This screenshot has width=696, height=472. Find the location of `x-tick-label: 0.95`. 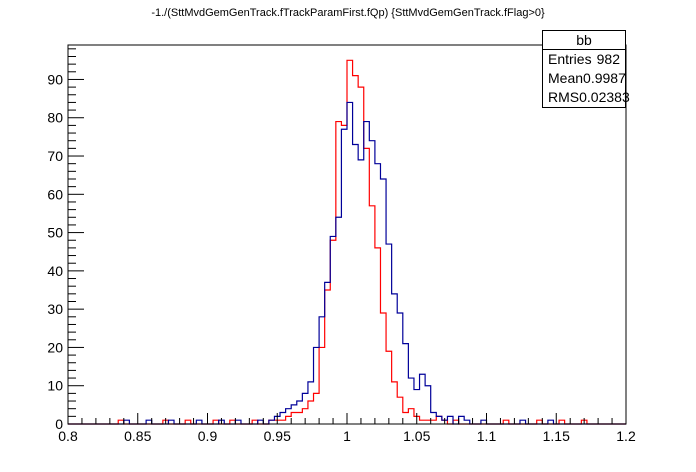

x-tick-label: 0.95 is located at coordinates (277, 436).